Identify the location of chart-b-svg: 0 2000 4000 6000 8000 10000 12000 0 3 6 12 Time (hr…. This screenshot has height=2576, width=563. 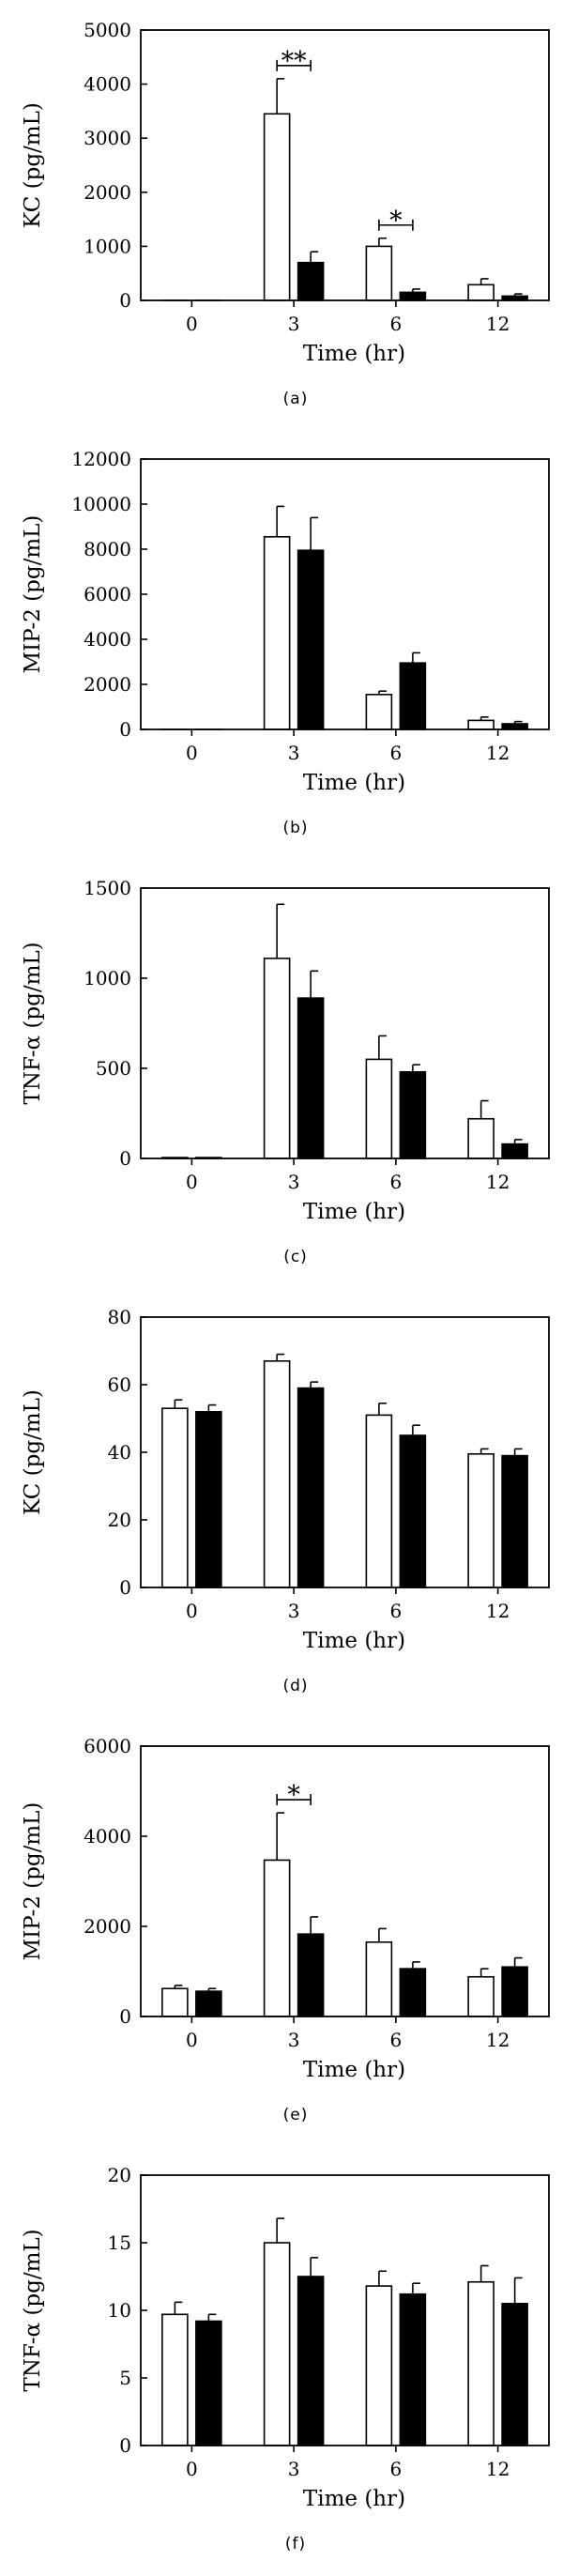
(285, 642).